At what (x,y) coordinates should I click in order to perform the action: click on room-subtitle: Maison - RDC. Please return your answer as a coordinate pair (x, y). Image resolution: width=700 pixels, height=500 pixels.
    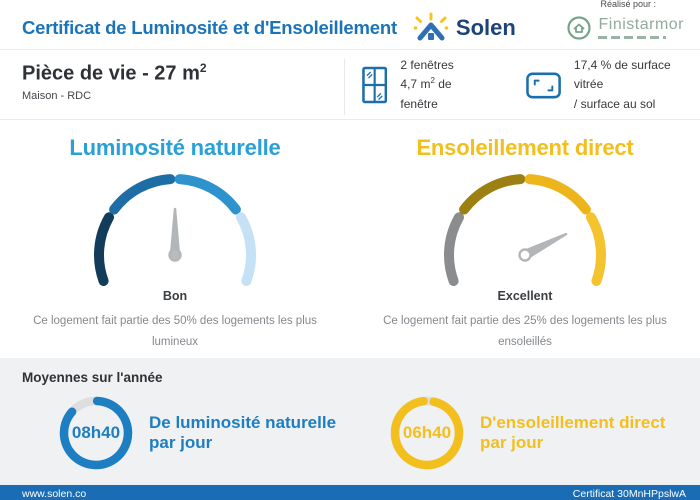
    Looking at the image, I should click on (57, 95).